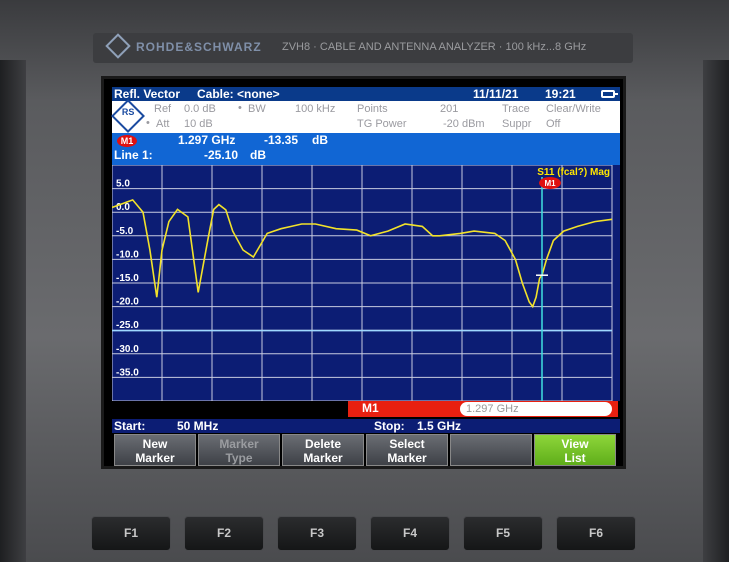  What do you see at coordinates (281, 140) in the screenshot?
I see `marker-value: -13.35` at bounding box center [281, 140].